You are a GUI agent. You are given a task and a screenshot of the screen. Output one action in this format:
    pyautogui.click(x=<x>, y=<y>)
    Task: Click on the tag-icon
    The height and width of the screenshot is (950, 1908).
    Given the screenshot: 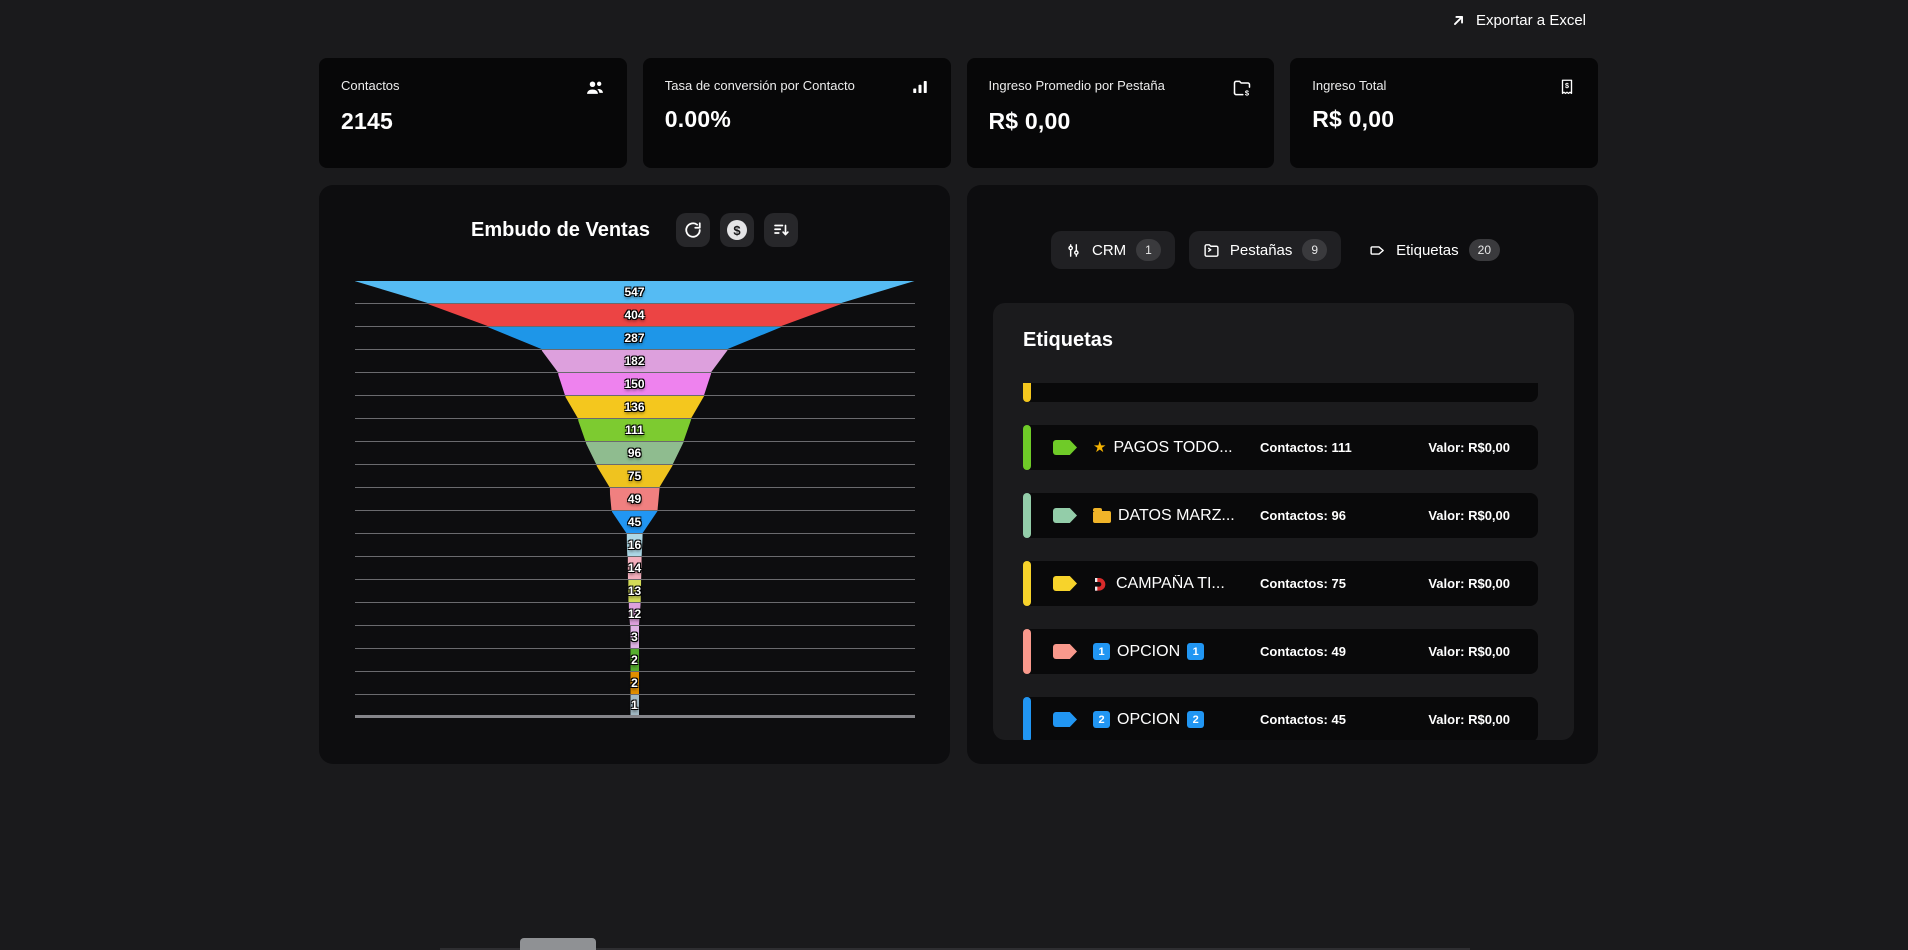 What is the action you would take?
    pyautogui.click(x=1377, y=250)
    